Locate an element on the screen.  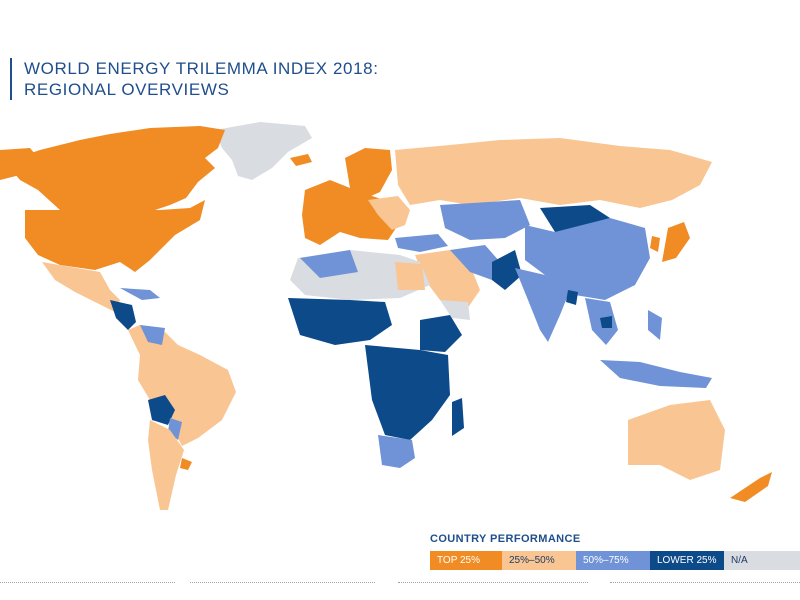
region-uruguay is located at coordinates (186, 464).